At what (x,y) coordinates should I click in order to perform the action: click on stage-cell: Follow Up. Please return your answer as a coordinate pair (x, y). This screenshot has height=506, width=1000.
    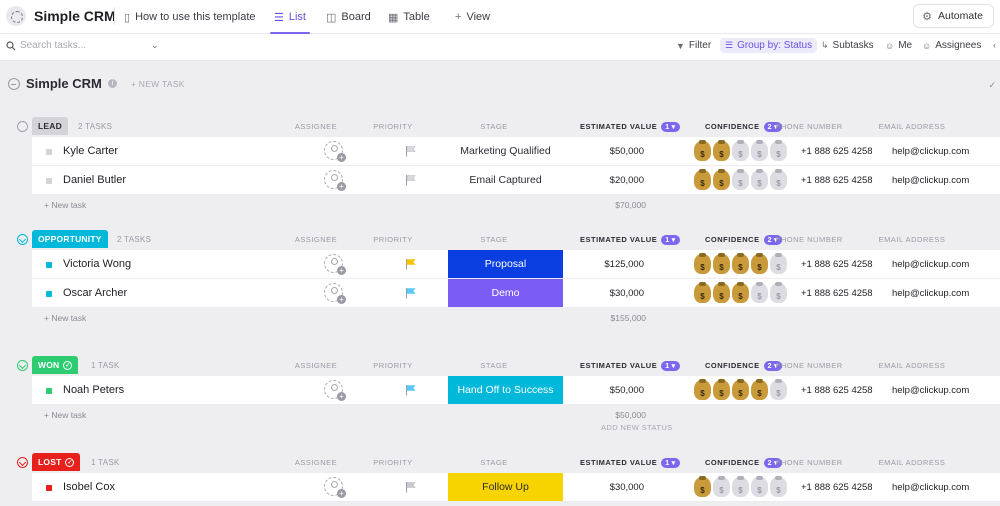
    Looking at the image, I should click on (505, 487).